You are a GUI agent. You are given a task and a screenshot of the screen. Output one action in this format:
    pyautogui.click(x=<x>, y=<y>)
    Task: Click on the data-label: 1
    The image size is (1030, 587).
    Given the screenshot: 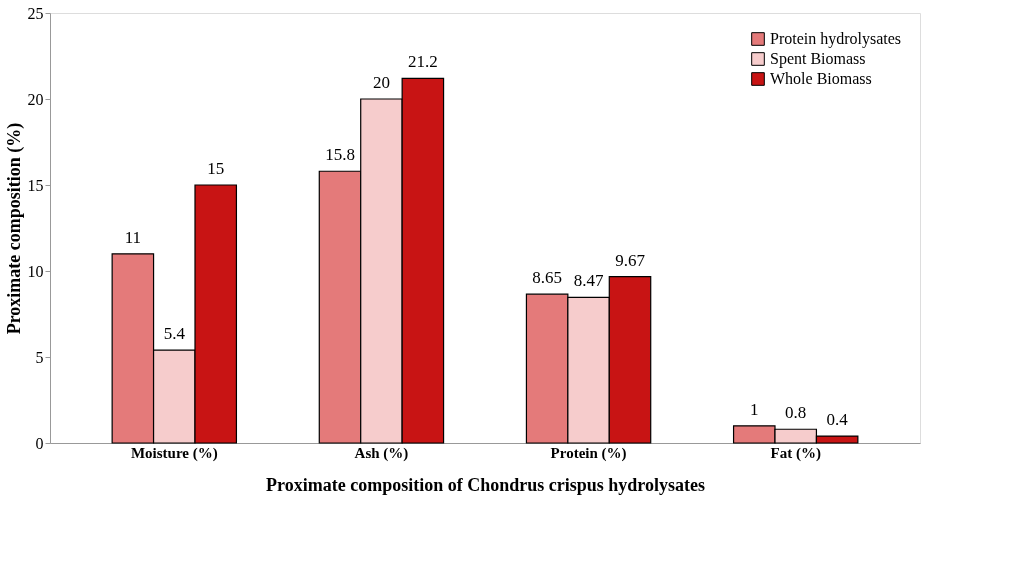 What is the action you would take?
    pyautogui.click(x=754, y=409)
    